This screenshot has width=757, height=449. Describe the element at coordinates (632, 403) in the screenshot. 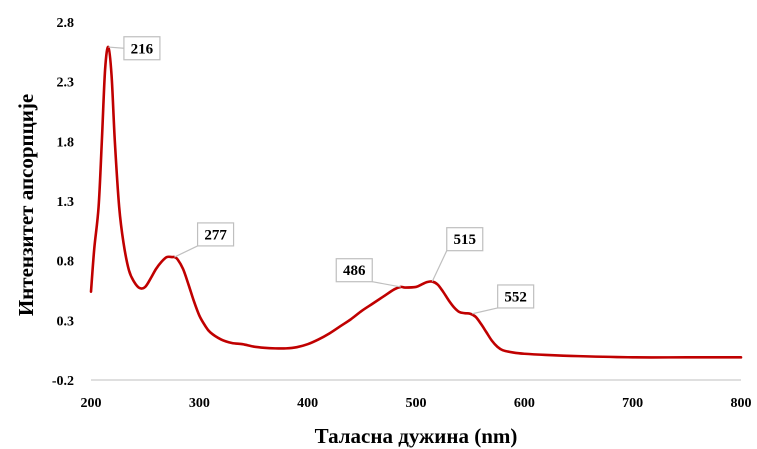

I see `x-tick-label: 700` at that location.